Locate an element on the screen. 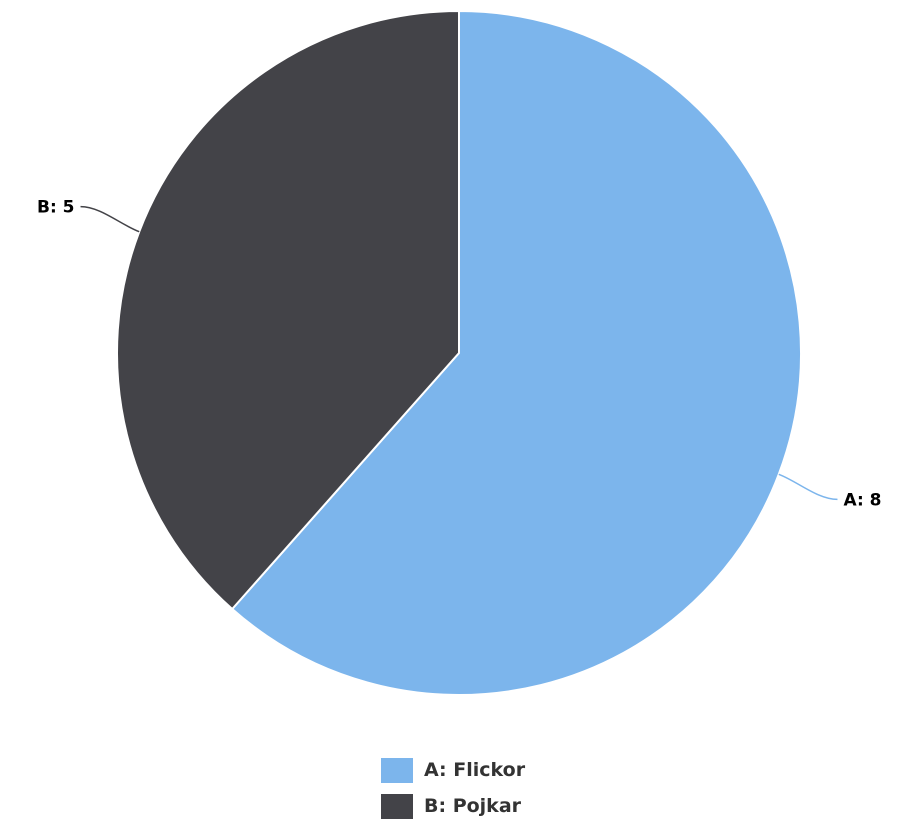 The height and width of the screenshot is (824, 917). legend-item-b: B: Pojkar is located at coordinates (453, 806).